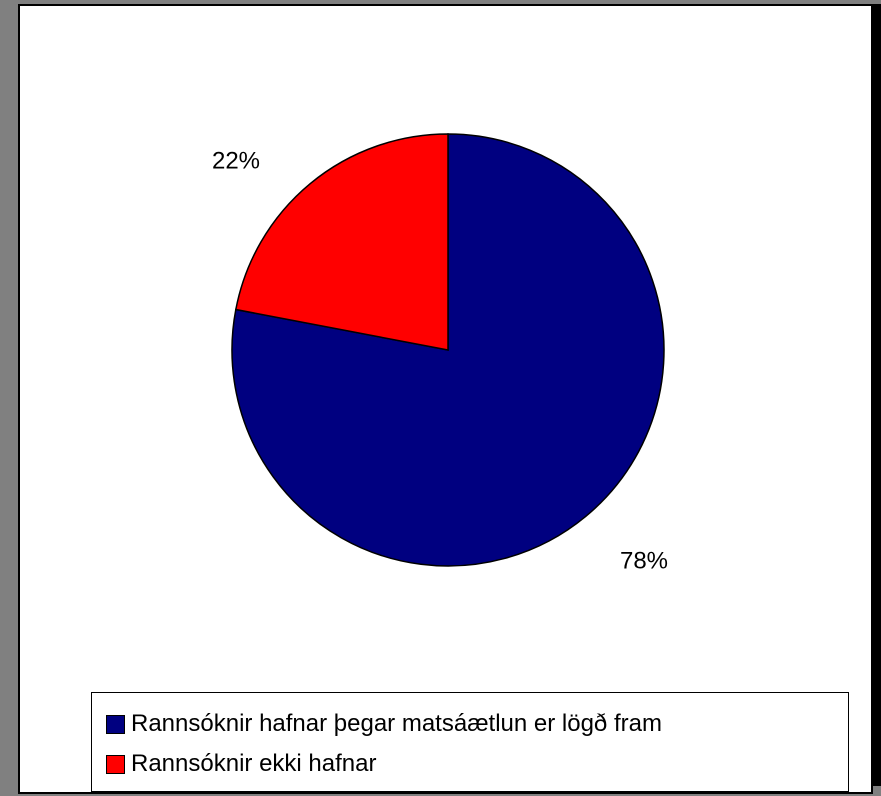 The width and height of the screenshot is (881, 796). Describe the element at coordinates (877, 395) in the screenshot. I see `window-edge` at that location.